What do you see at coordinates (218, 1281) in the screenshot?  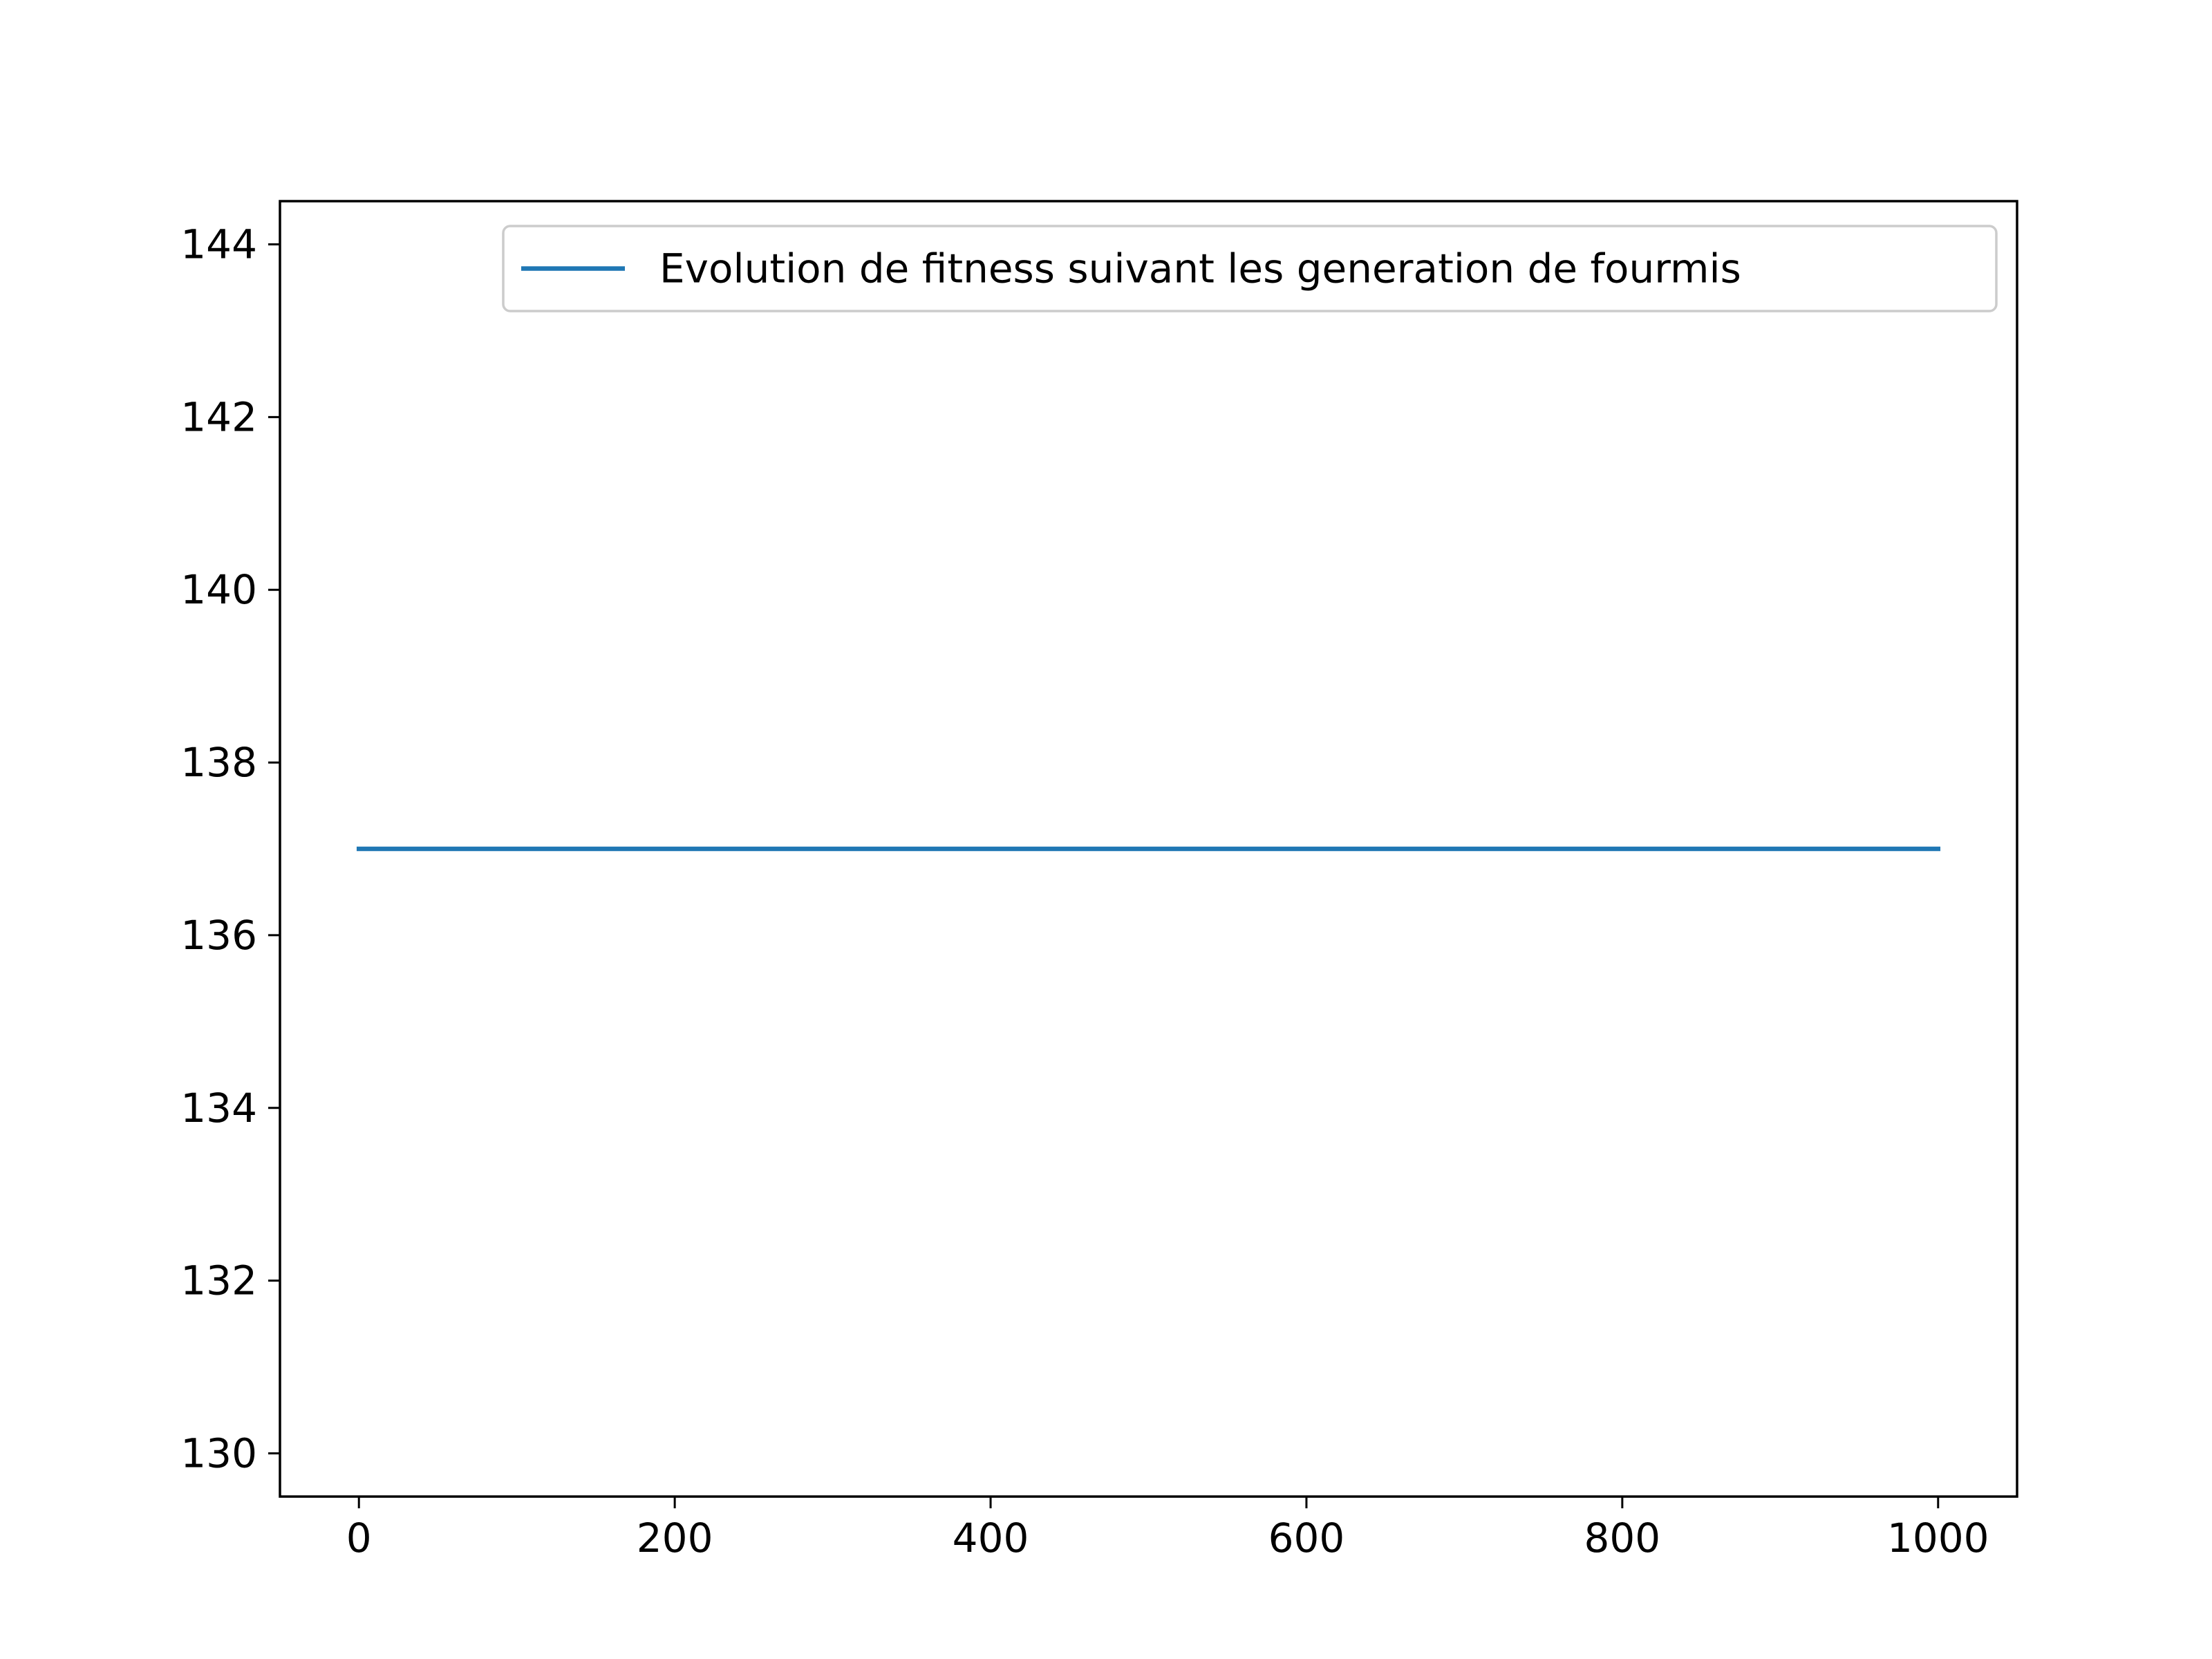 I see `y-tick-label: 132` at bounding box center [218, 1281].